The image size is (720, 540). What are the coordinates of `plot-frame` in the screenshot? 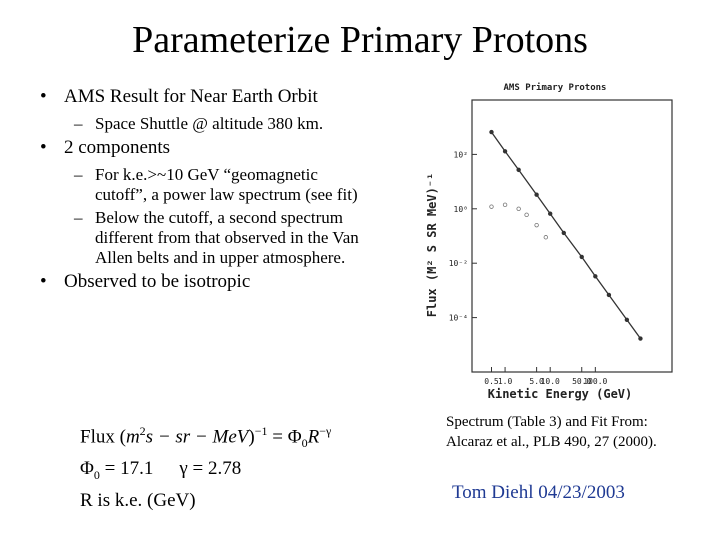 It's located at (572, 236).